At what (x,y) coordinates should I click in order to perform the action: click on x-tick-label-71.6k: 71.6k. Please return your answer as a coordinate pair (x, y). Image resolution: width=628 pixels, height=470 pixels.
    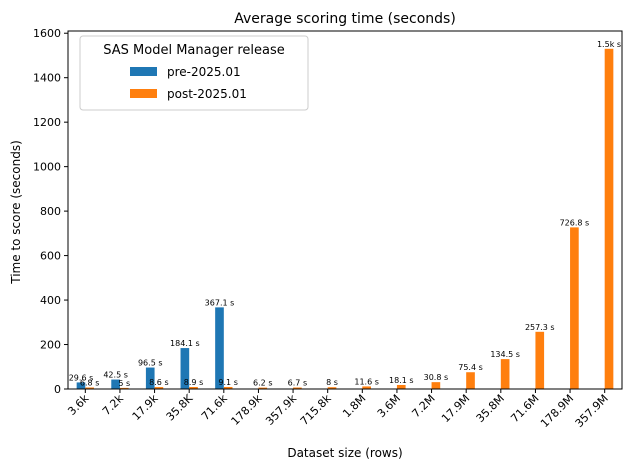
    Looking at the image, I should click on (214, 406).